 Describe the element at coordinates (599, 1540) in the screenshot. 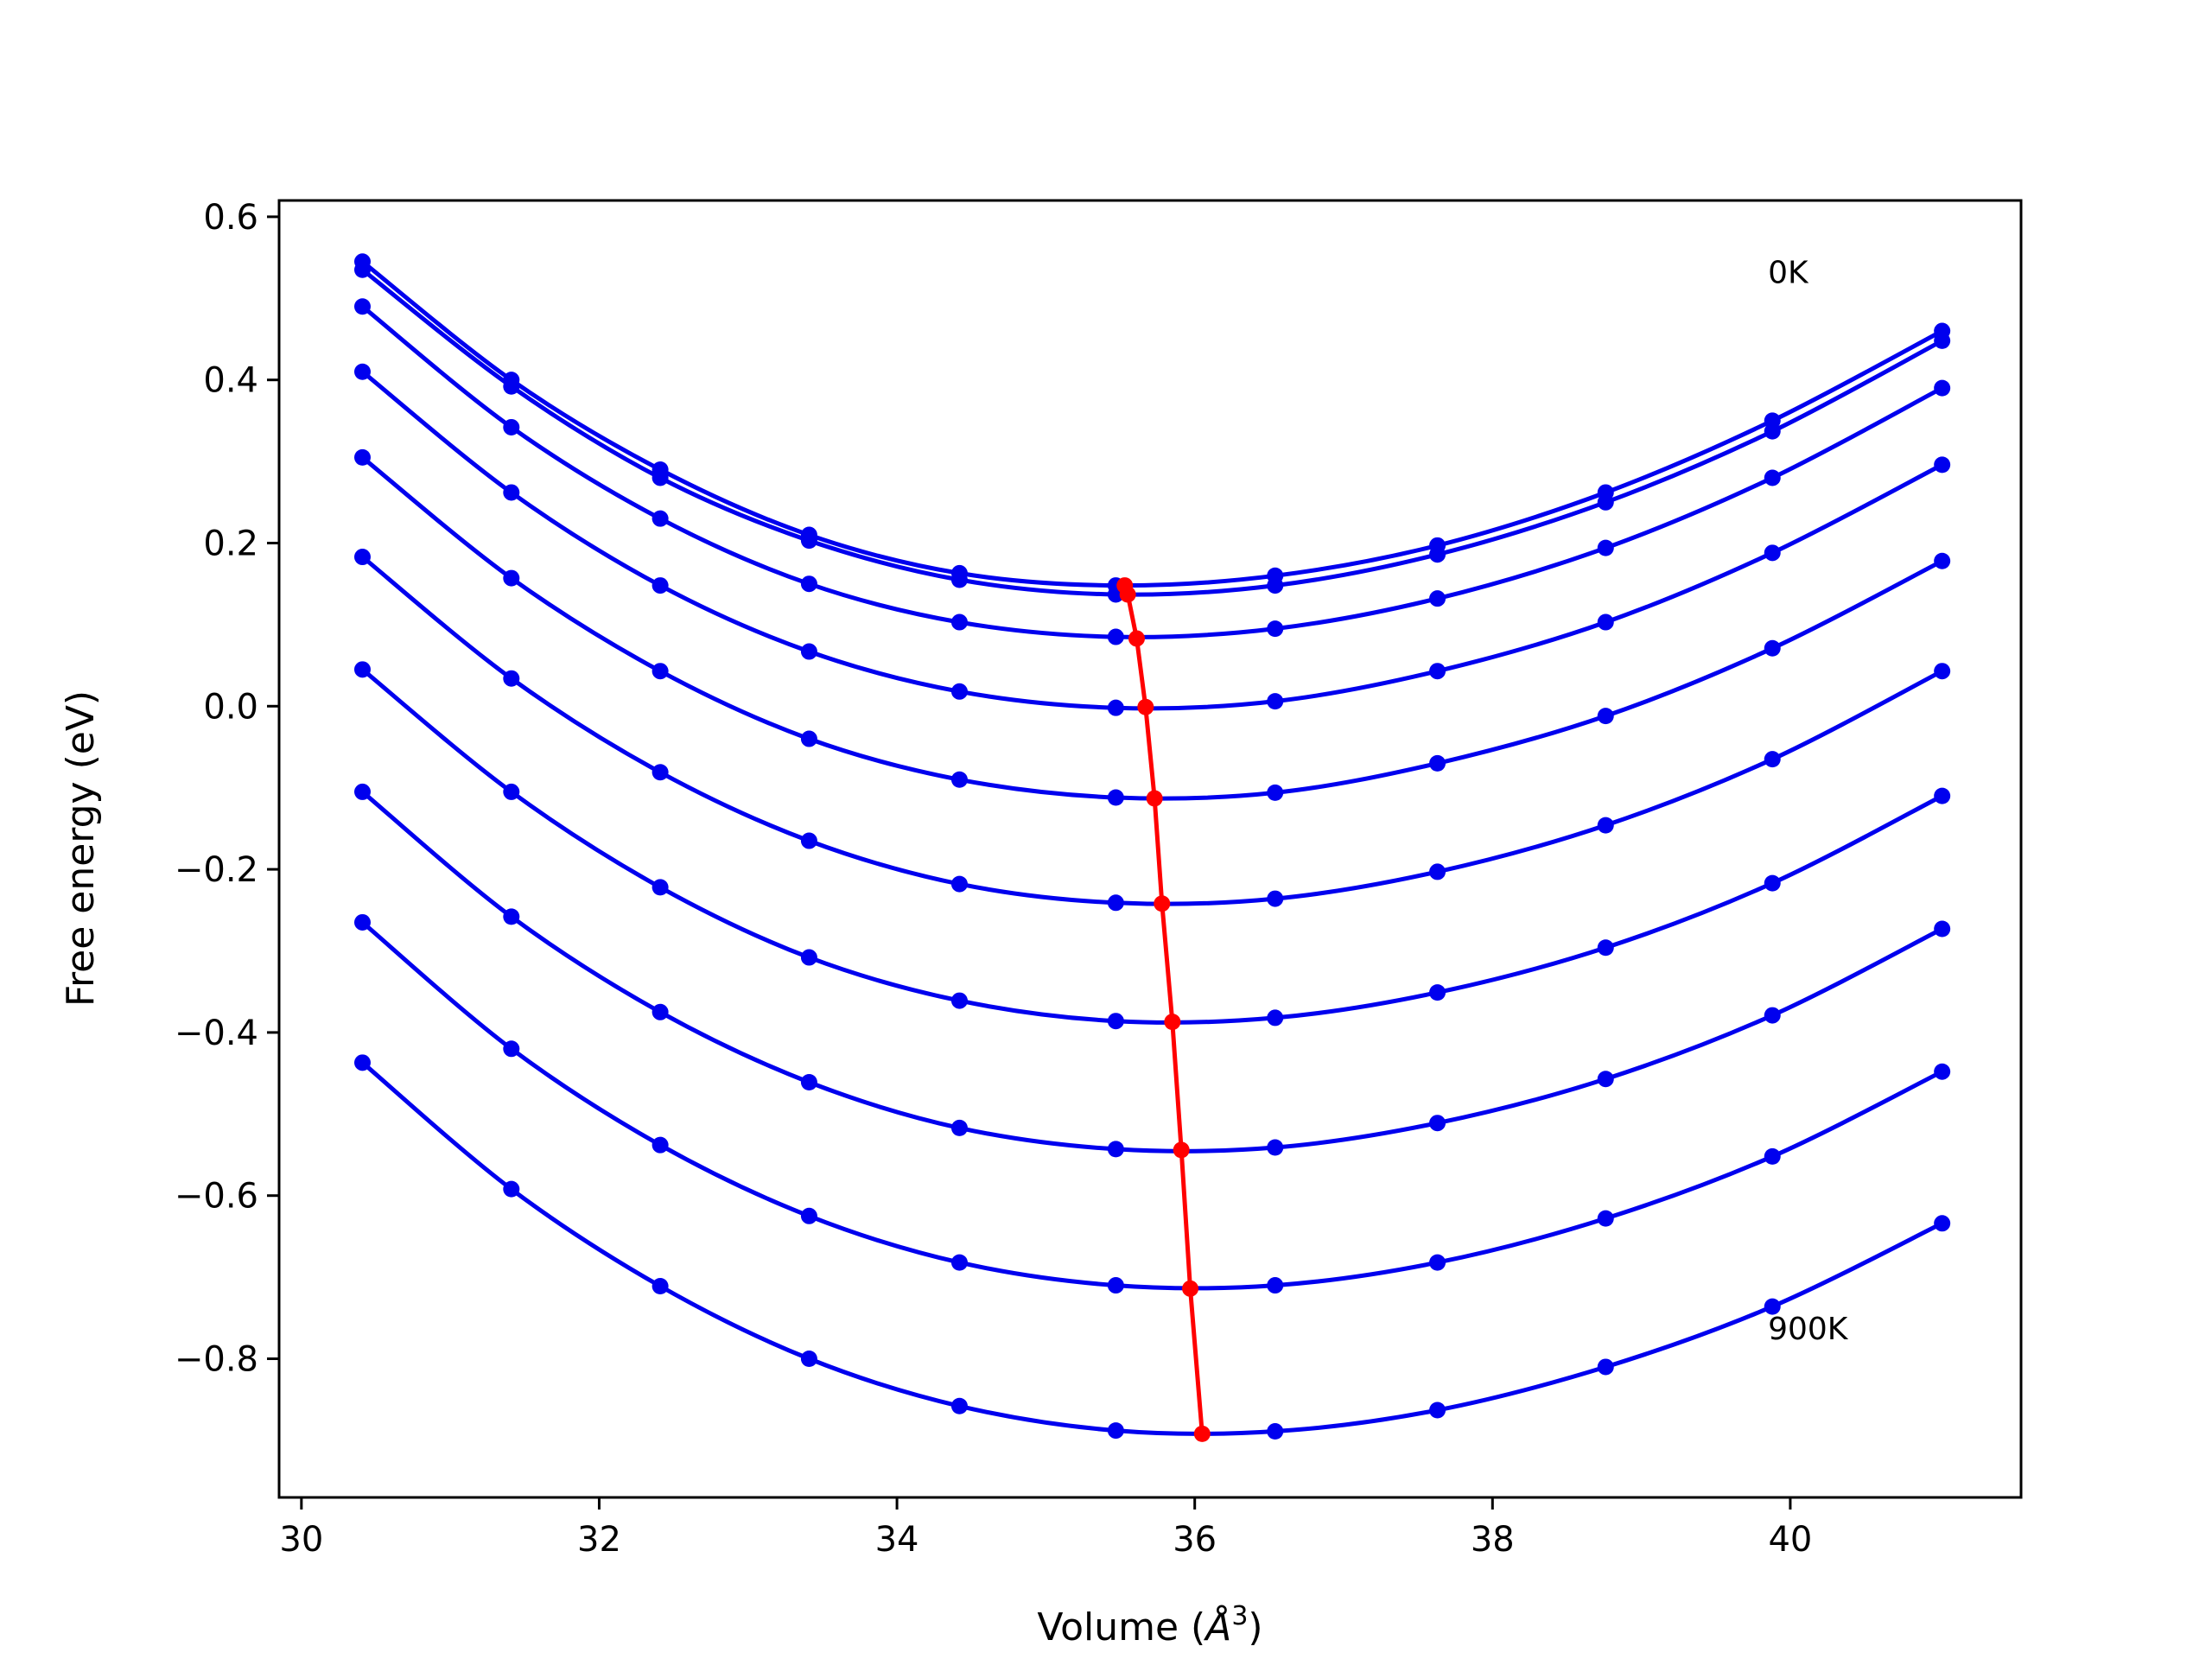

I see `x-tick-label: 32` at that location.